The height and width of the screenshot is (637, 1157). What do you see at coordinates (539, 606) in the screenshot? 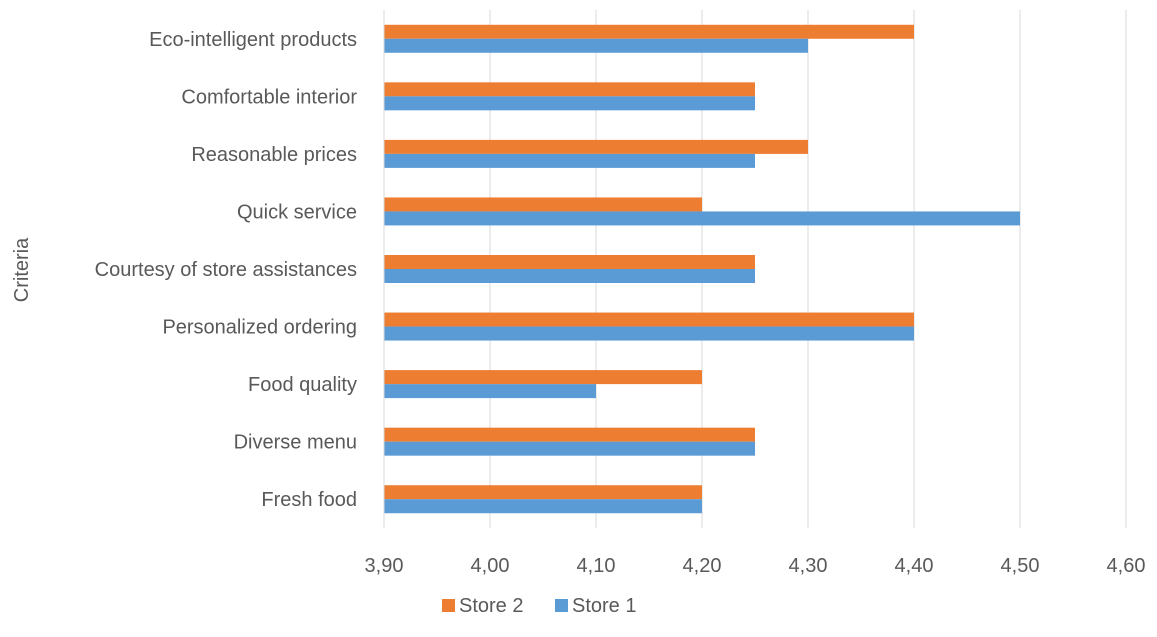
I see `legend: Store 2 Store 1` at bounding box center [539, 606].